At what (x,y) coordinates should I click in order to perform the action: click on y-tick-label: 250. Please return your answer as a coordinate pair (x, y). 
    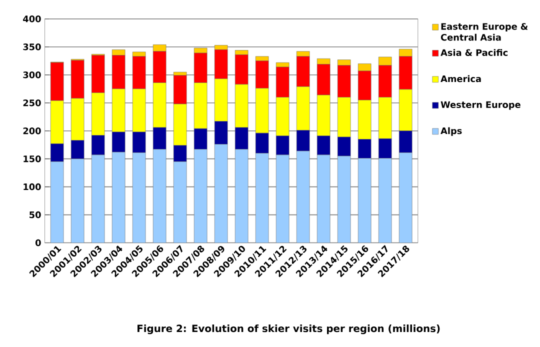
    Looking at the image, I should click on (32, 102).